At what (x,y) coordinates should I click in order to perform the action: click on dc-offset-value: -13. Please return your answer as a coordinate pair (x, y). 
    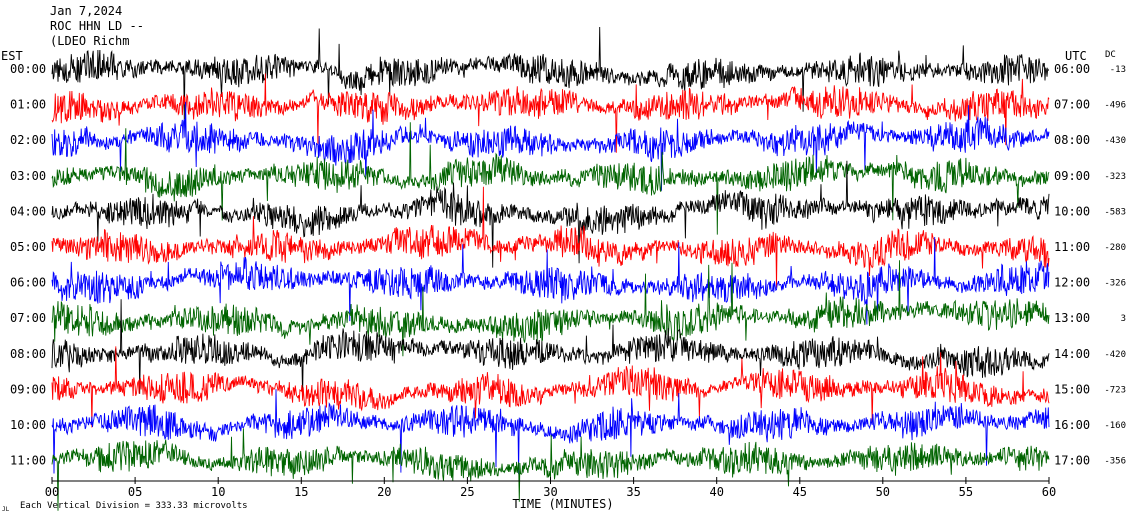
    Looking at the image, I should click on (1118, 70).